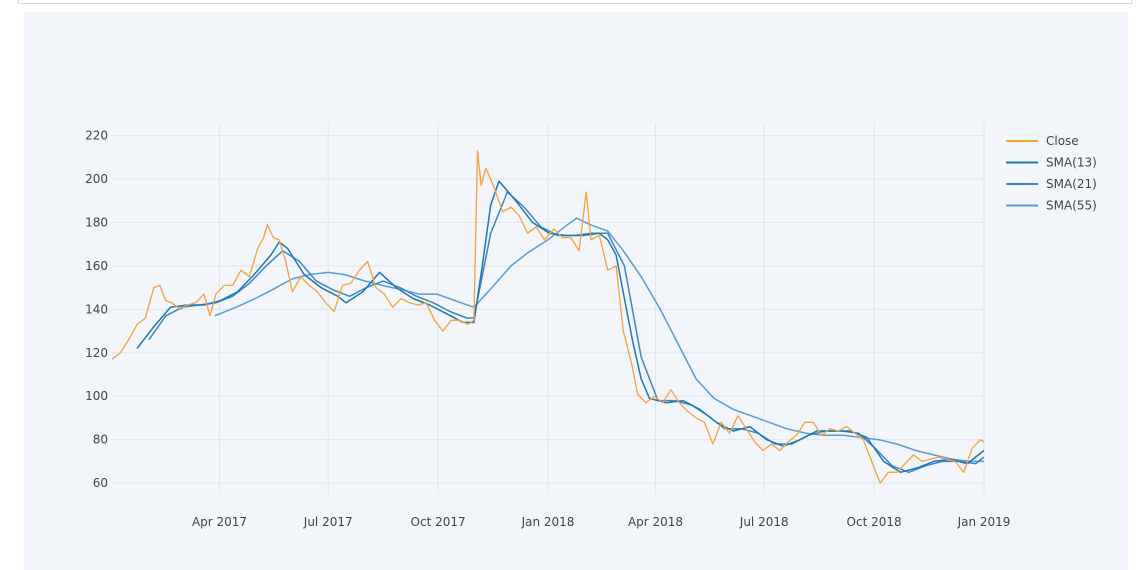 This screenshot has height=570, width=1136. I want to click on y-tick-label: 220, so click(96, 136).